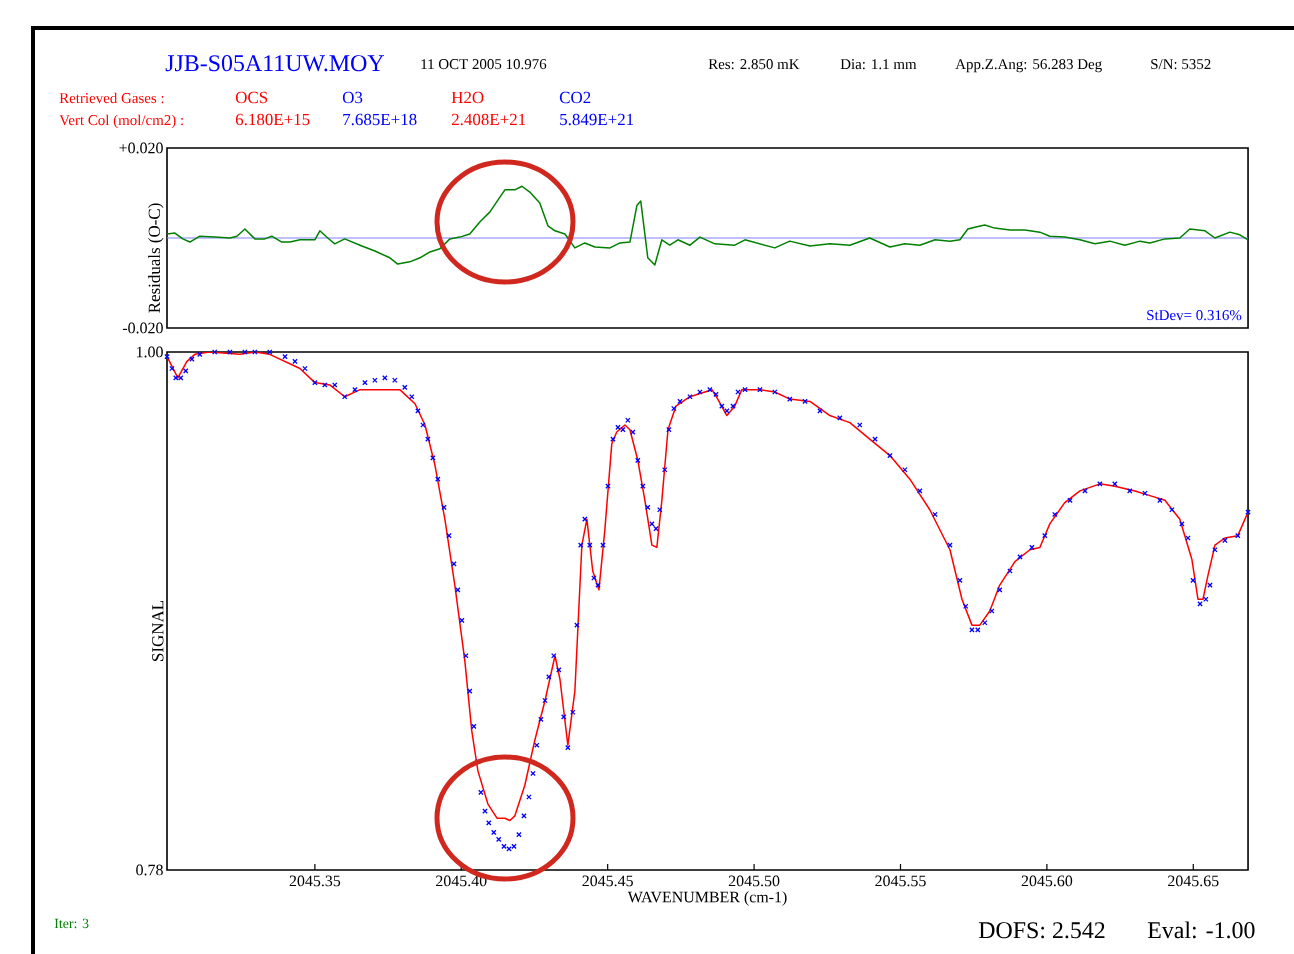  I want to click on y-tick-label: +0.020, so click(141, 148).